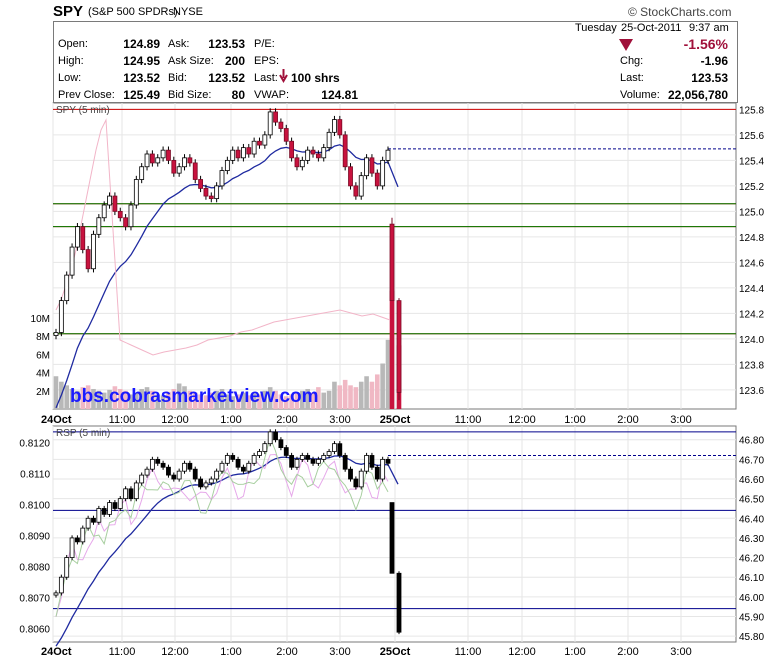 This screenshot has width=780, height=659. What do you see at coordinates (626, 45) in the screenshot?
I see `down-triangle-icon` at bounding box center [626, 45].